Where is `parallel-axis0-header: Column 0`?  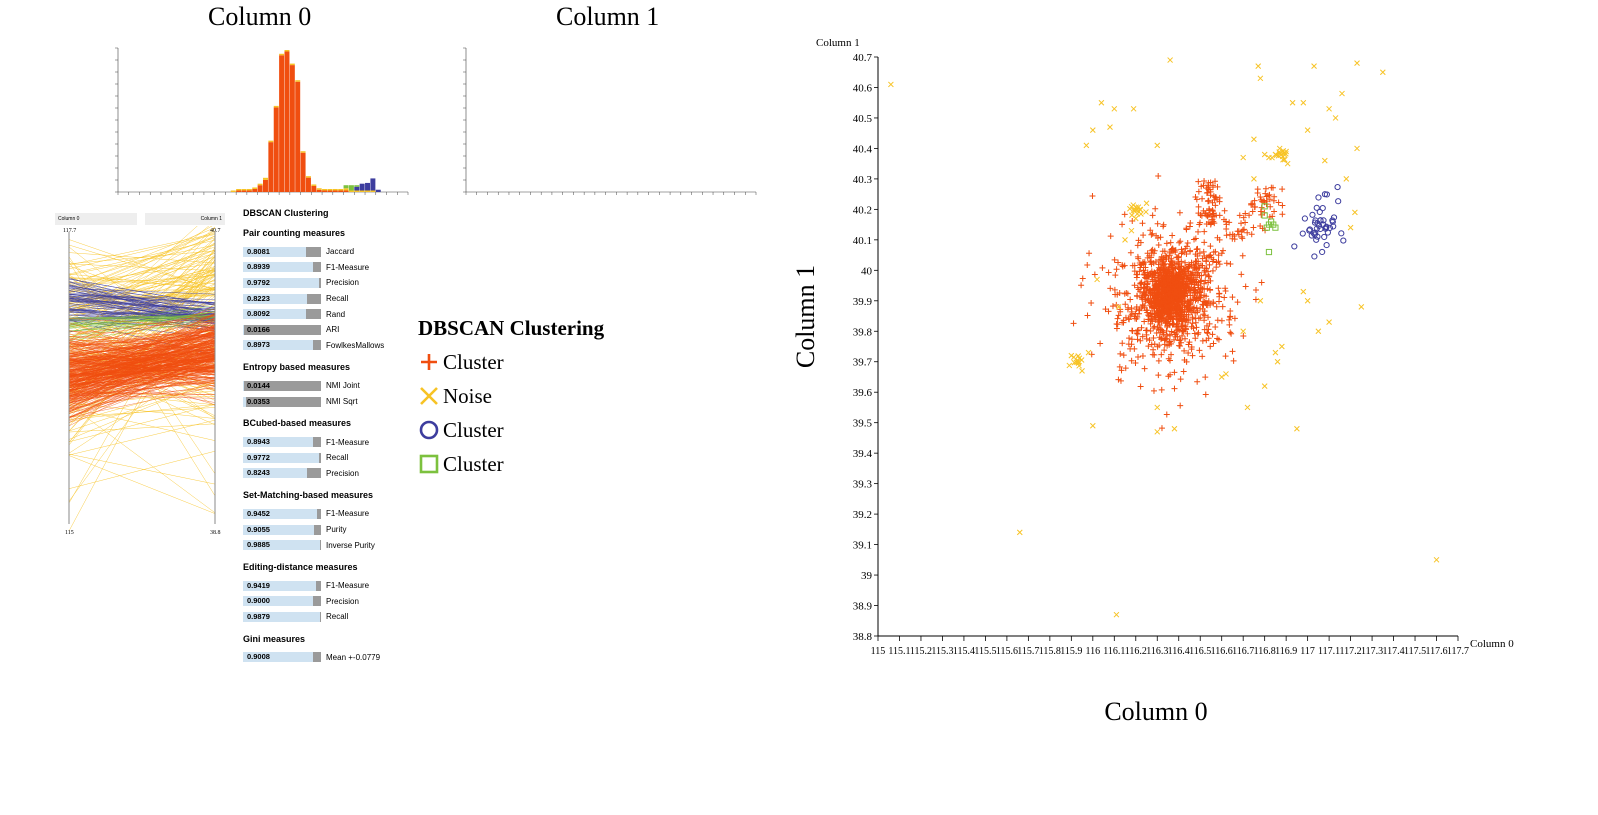 parallel-axis0-header: Column 0 is located at coordinates (96, 219).